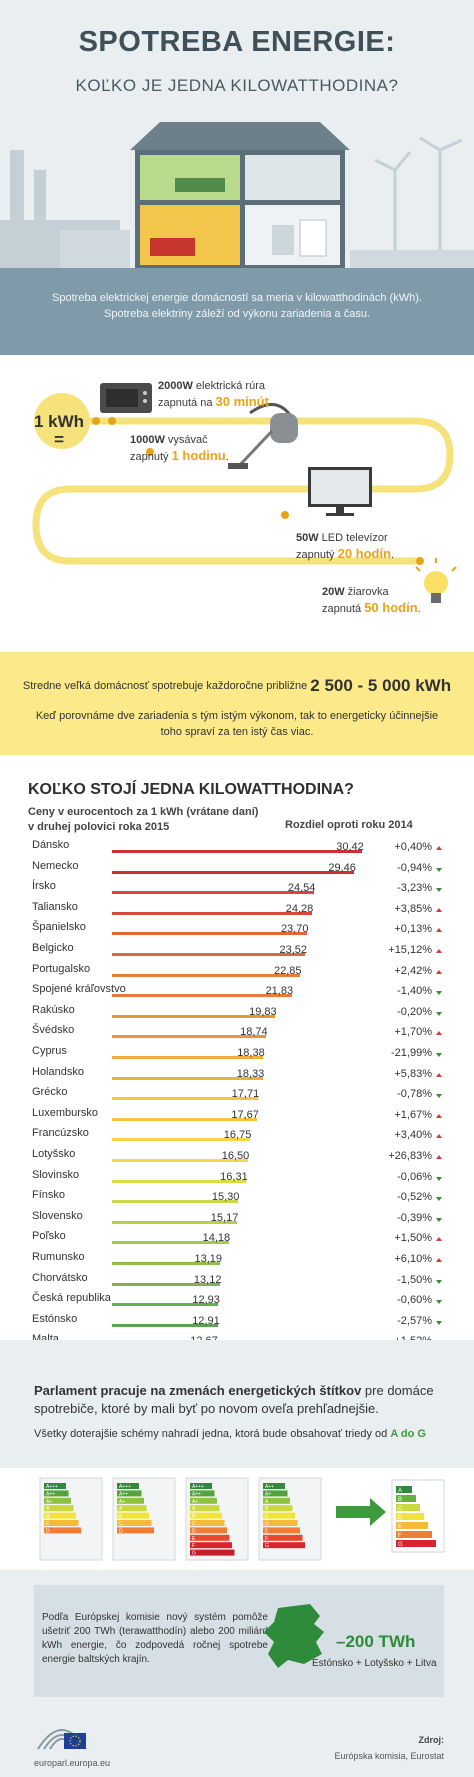  I want to click on label-class-text: G, so click(267, 1546).